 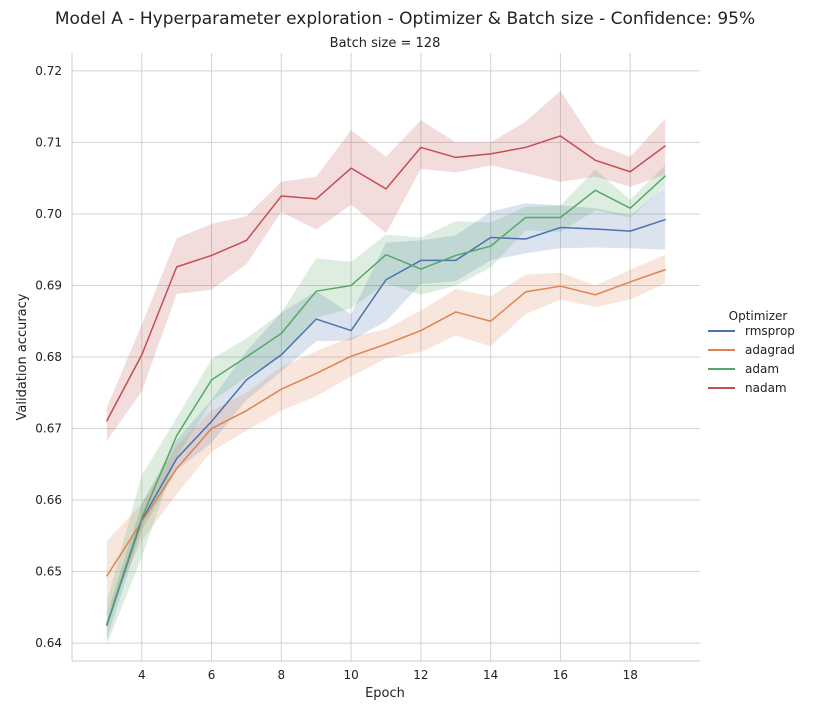 What do you see at coordinates (385, 693) in the screenshot?
I see `x-axis-label: Epoch` at bounding box center [385, 693].